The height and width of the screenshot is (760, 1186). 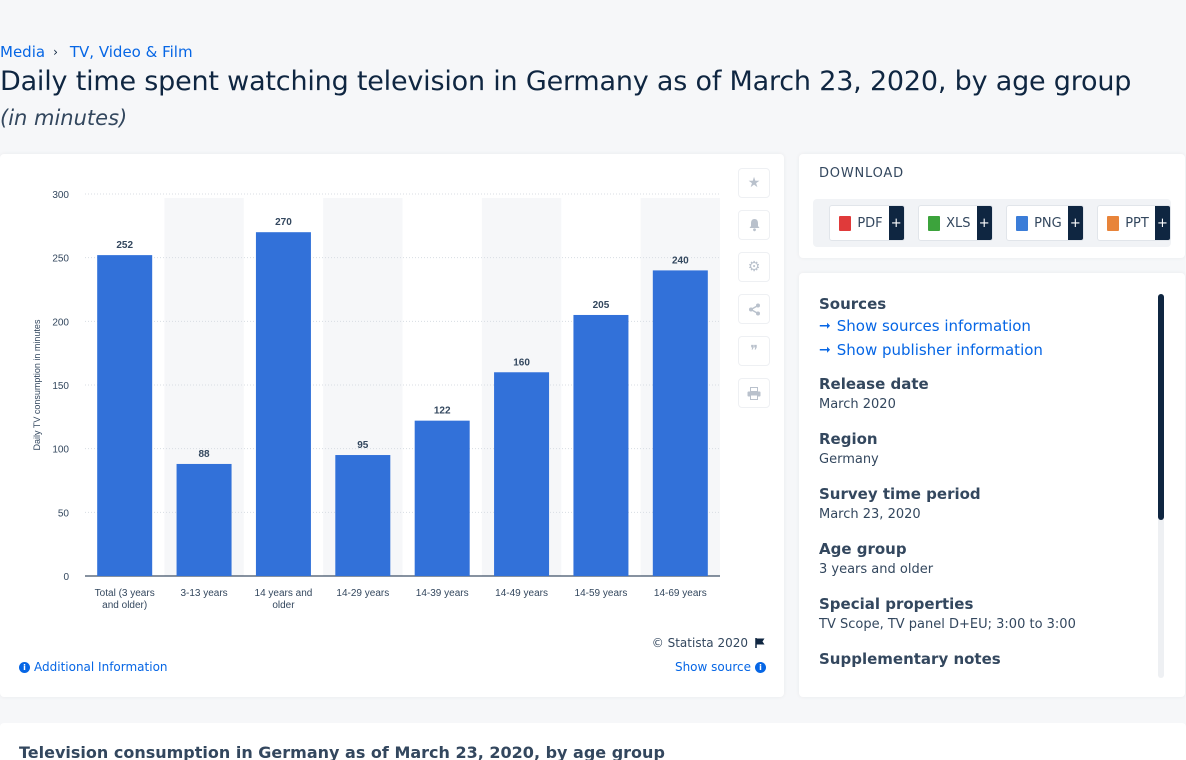 What do you see at coordinates (845, 223) in the screenshot?
I see `pdf-file-icon` at bounding box center [845, 223].